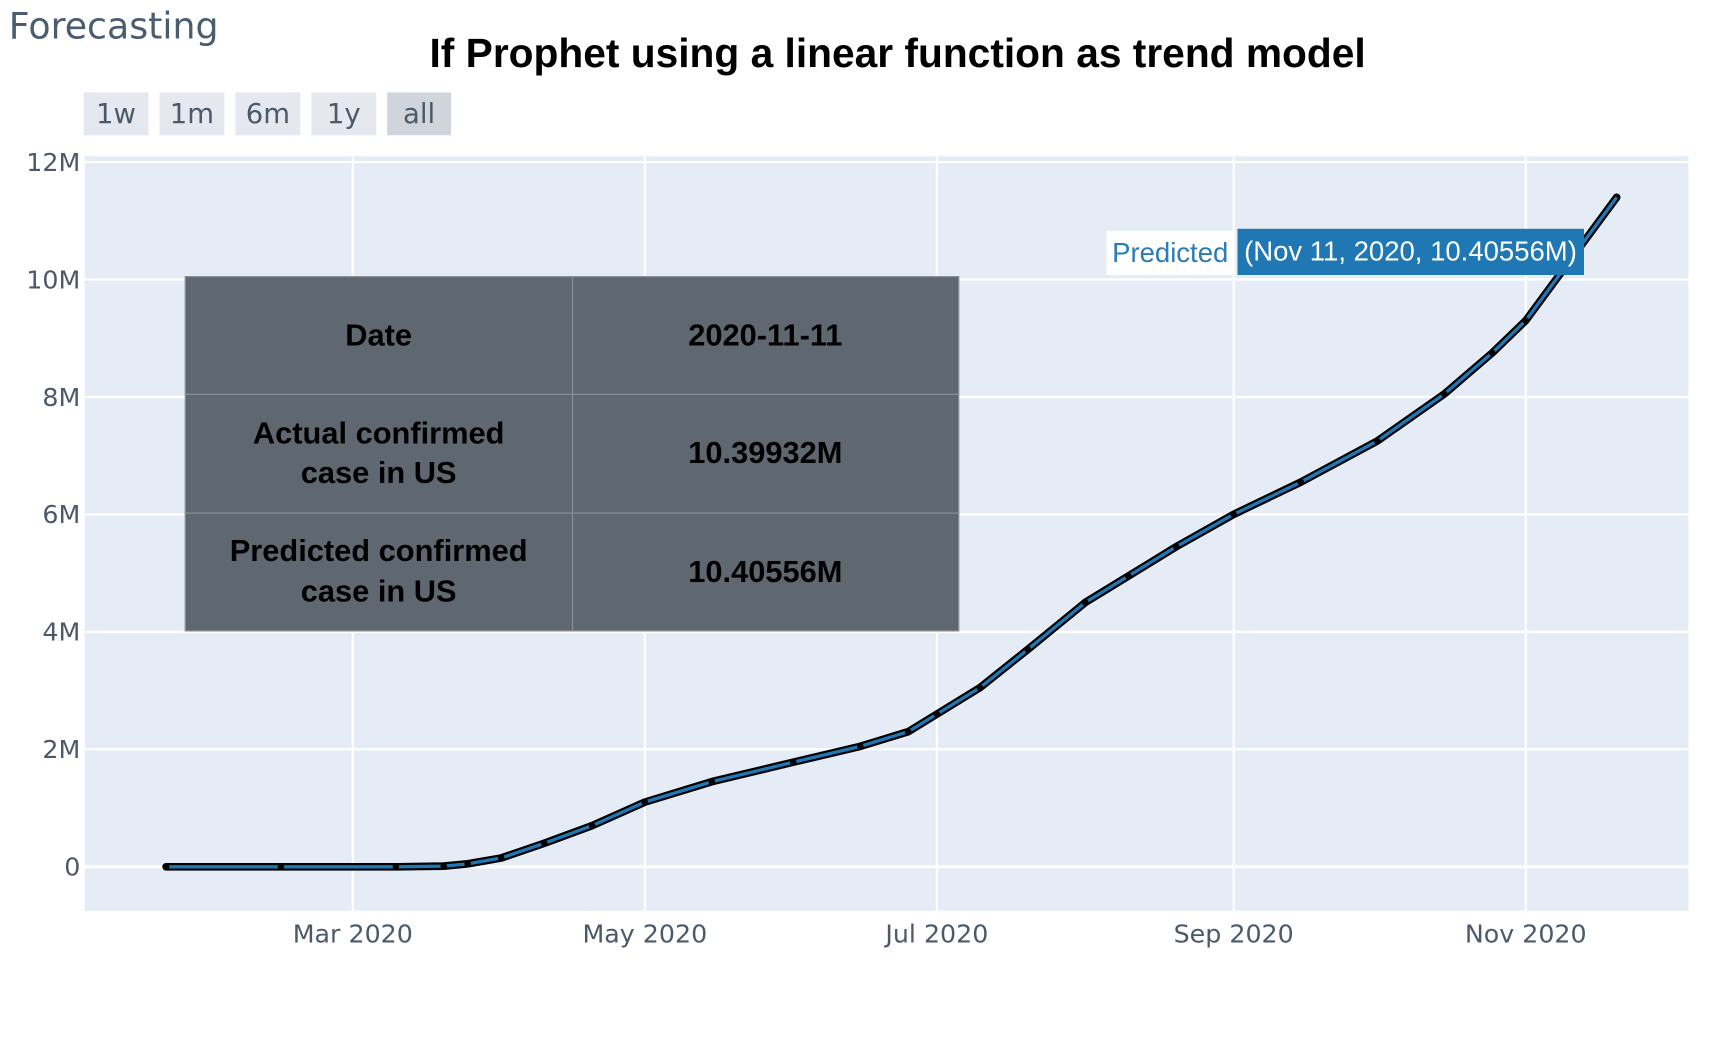 This screenshot has height=1060, width=1722. I want to click on table-row: Actual confirmed case in US 10.39932M, so click(572, 454).